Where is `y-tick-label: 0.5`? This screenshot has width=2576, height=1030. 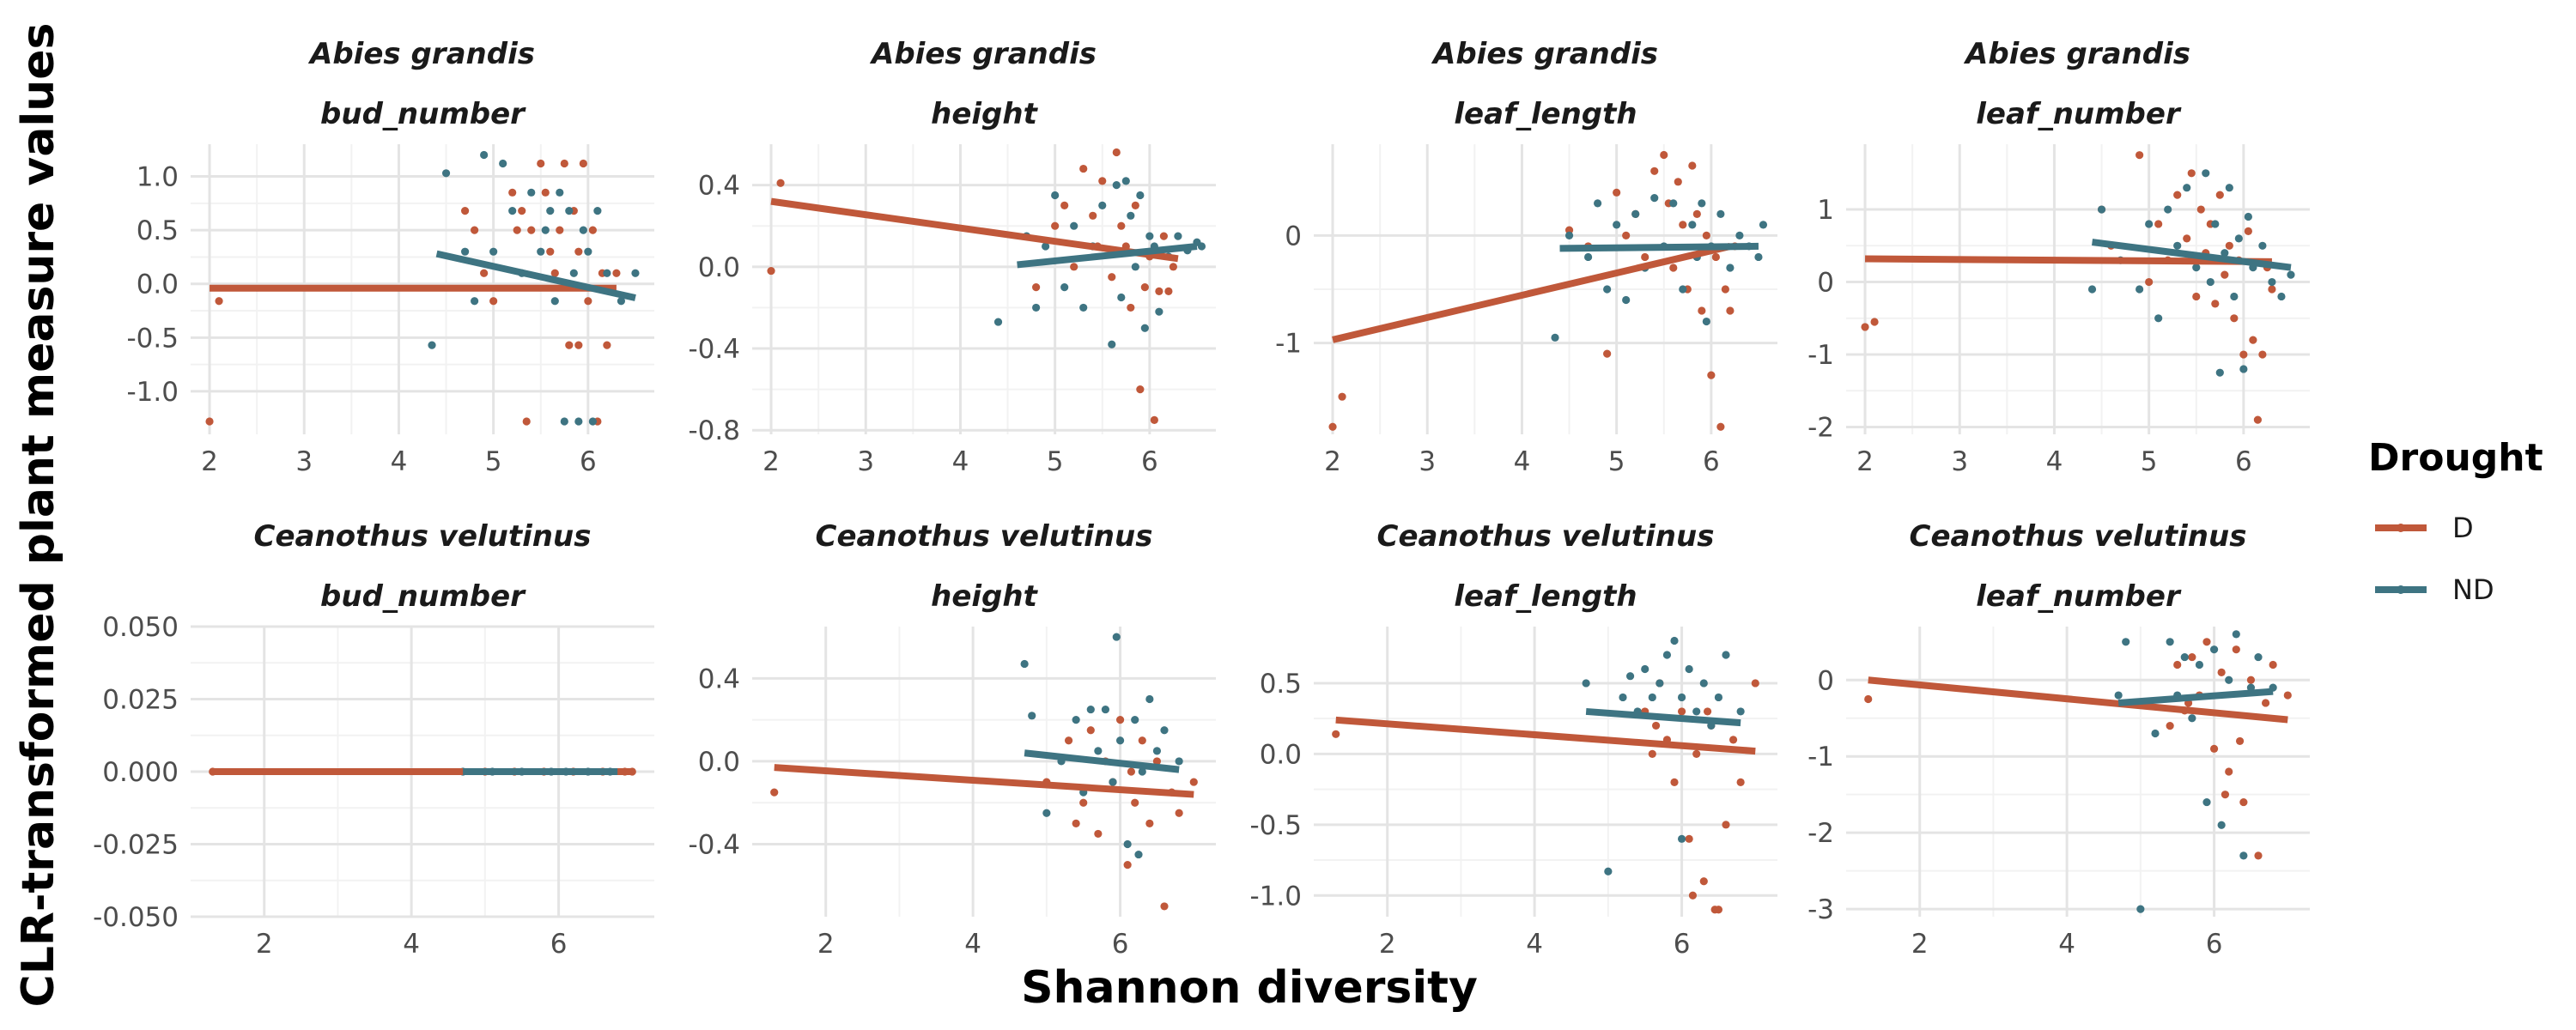
y-tick-label: 0.5 is located at coordinates (1281, 684).